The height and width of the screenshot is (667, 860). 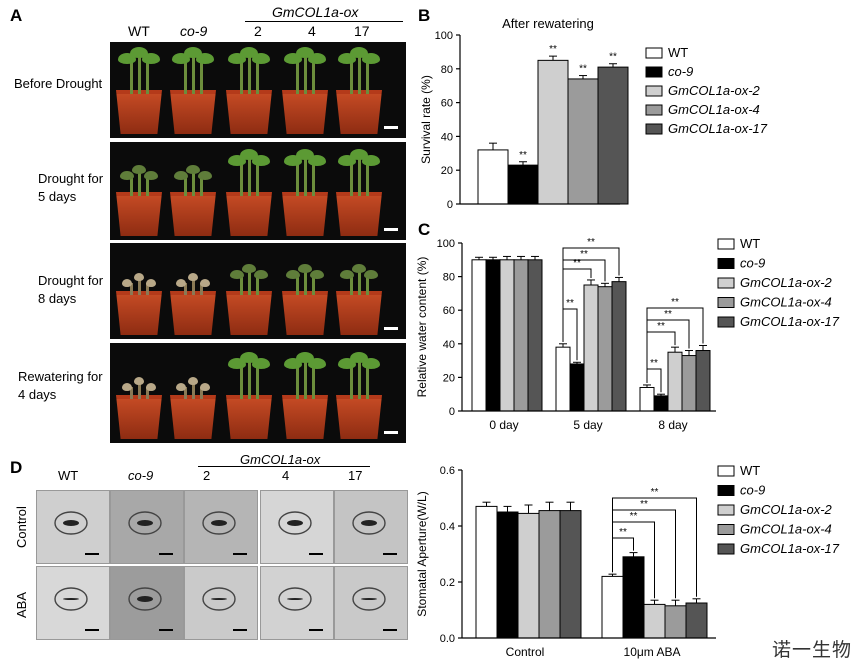 What do you see at coordinates (324, 21) in the screenshot?
I see `panelA-group-underline` at bounding box center [324, 21].